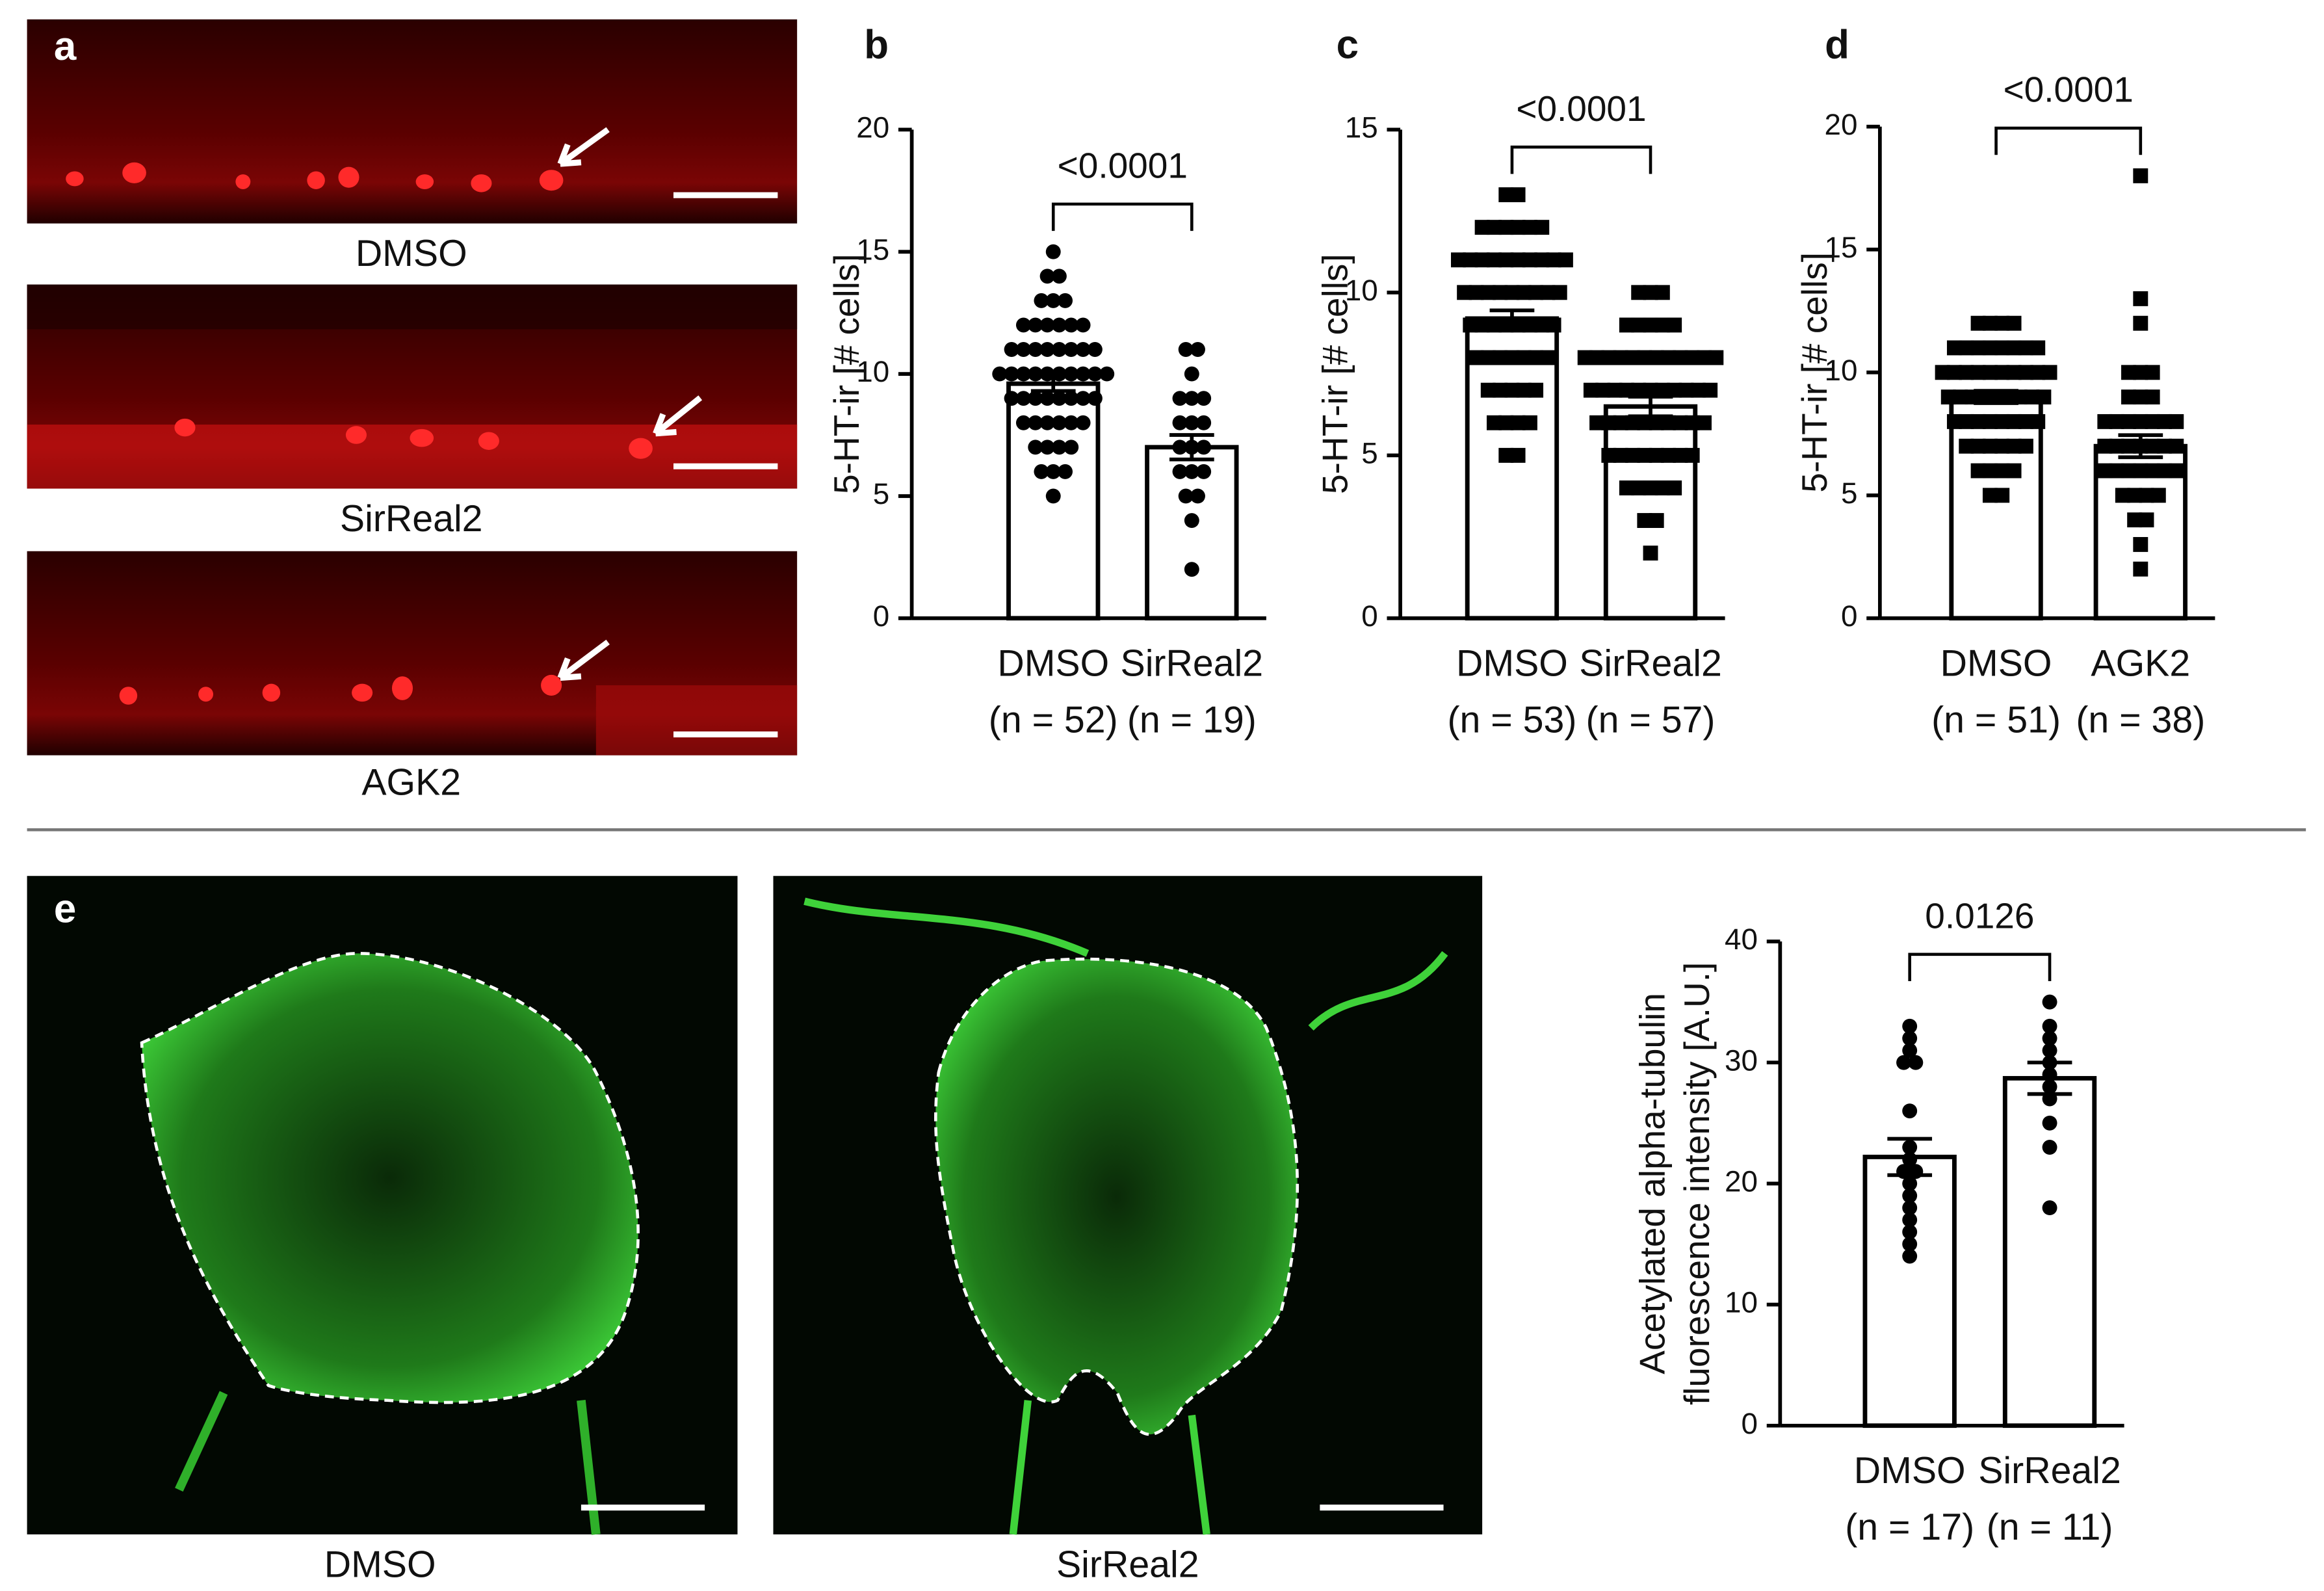 Image resolution: width=2324 pixels, height=1591 pixels. I want to click on y-tick-label: 5, so click(1849, 493).